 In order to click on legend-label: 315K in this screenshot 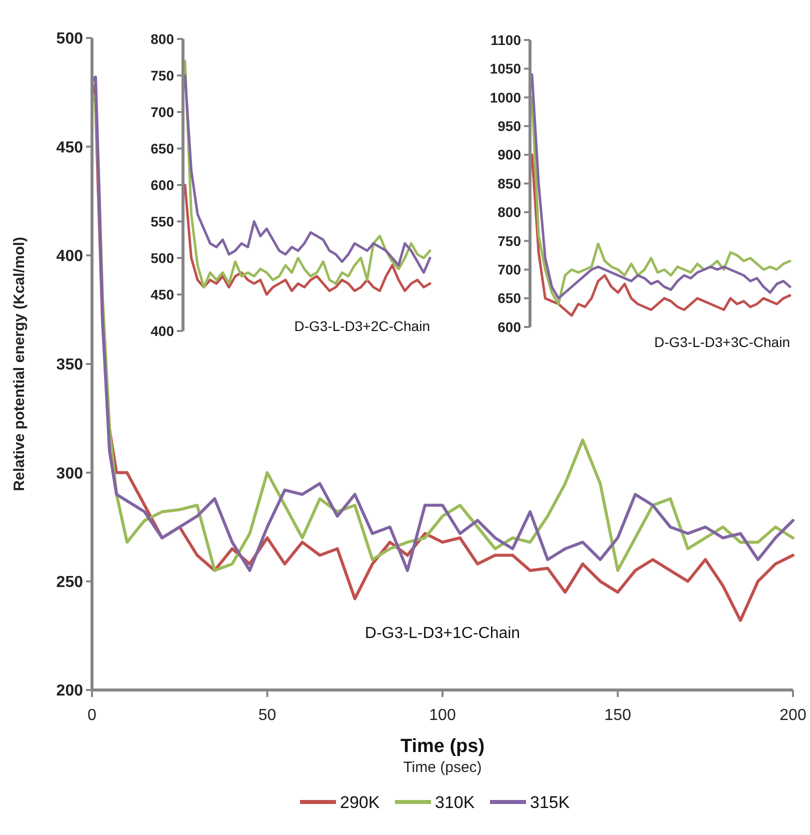, I will do `click(550, 802)`.